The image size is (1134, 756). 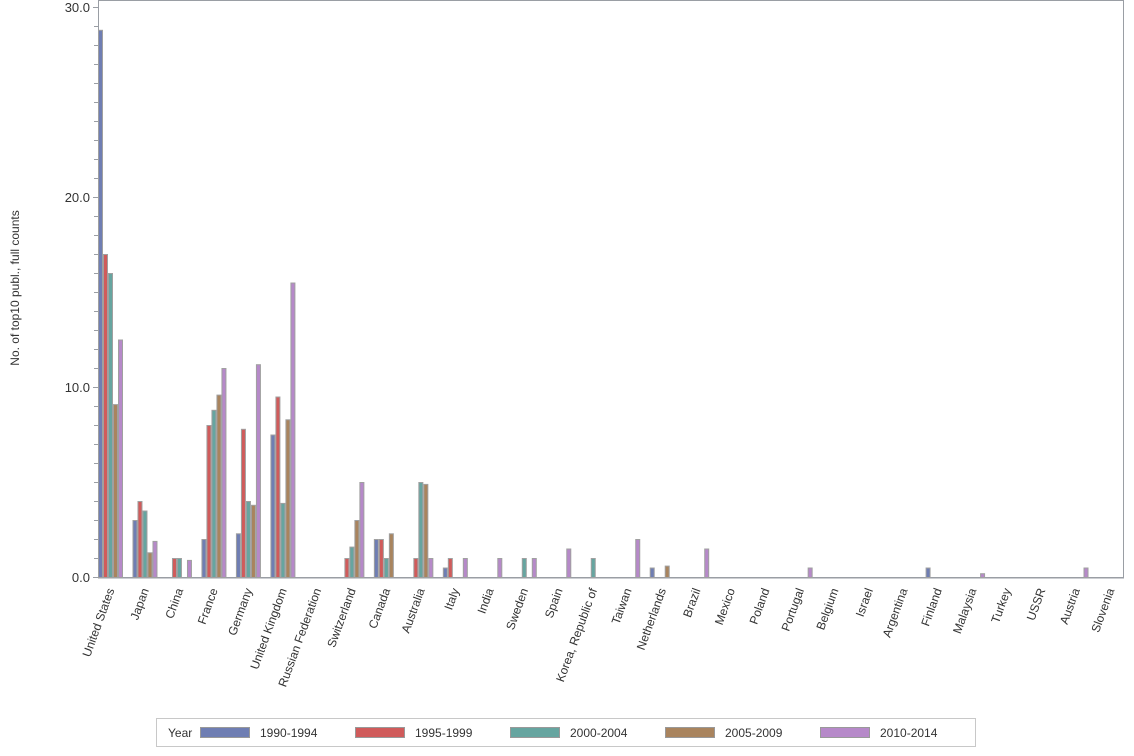 I want to click on legend-item: 2000-2004, so click(x=587, y=733).